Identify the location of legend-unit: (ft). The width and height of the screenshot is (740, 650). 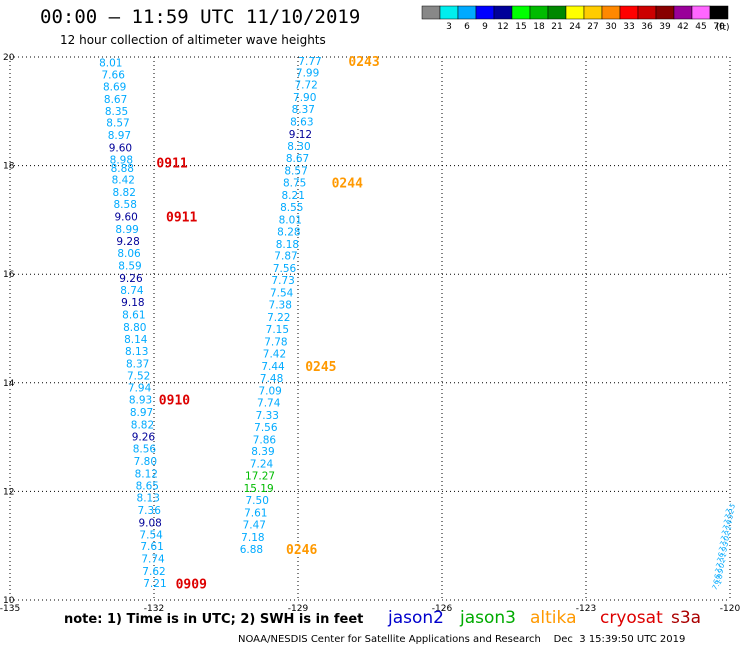
(723, 28).